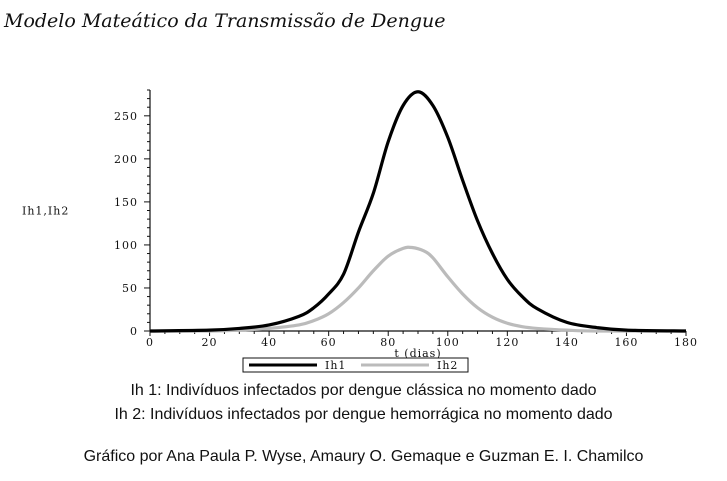 The width and height of the screenshot is (727, 481). I want to click on x-tick-label: 120, so click(507, 342).